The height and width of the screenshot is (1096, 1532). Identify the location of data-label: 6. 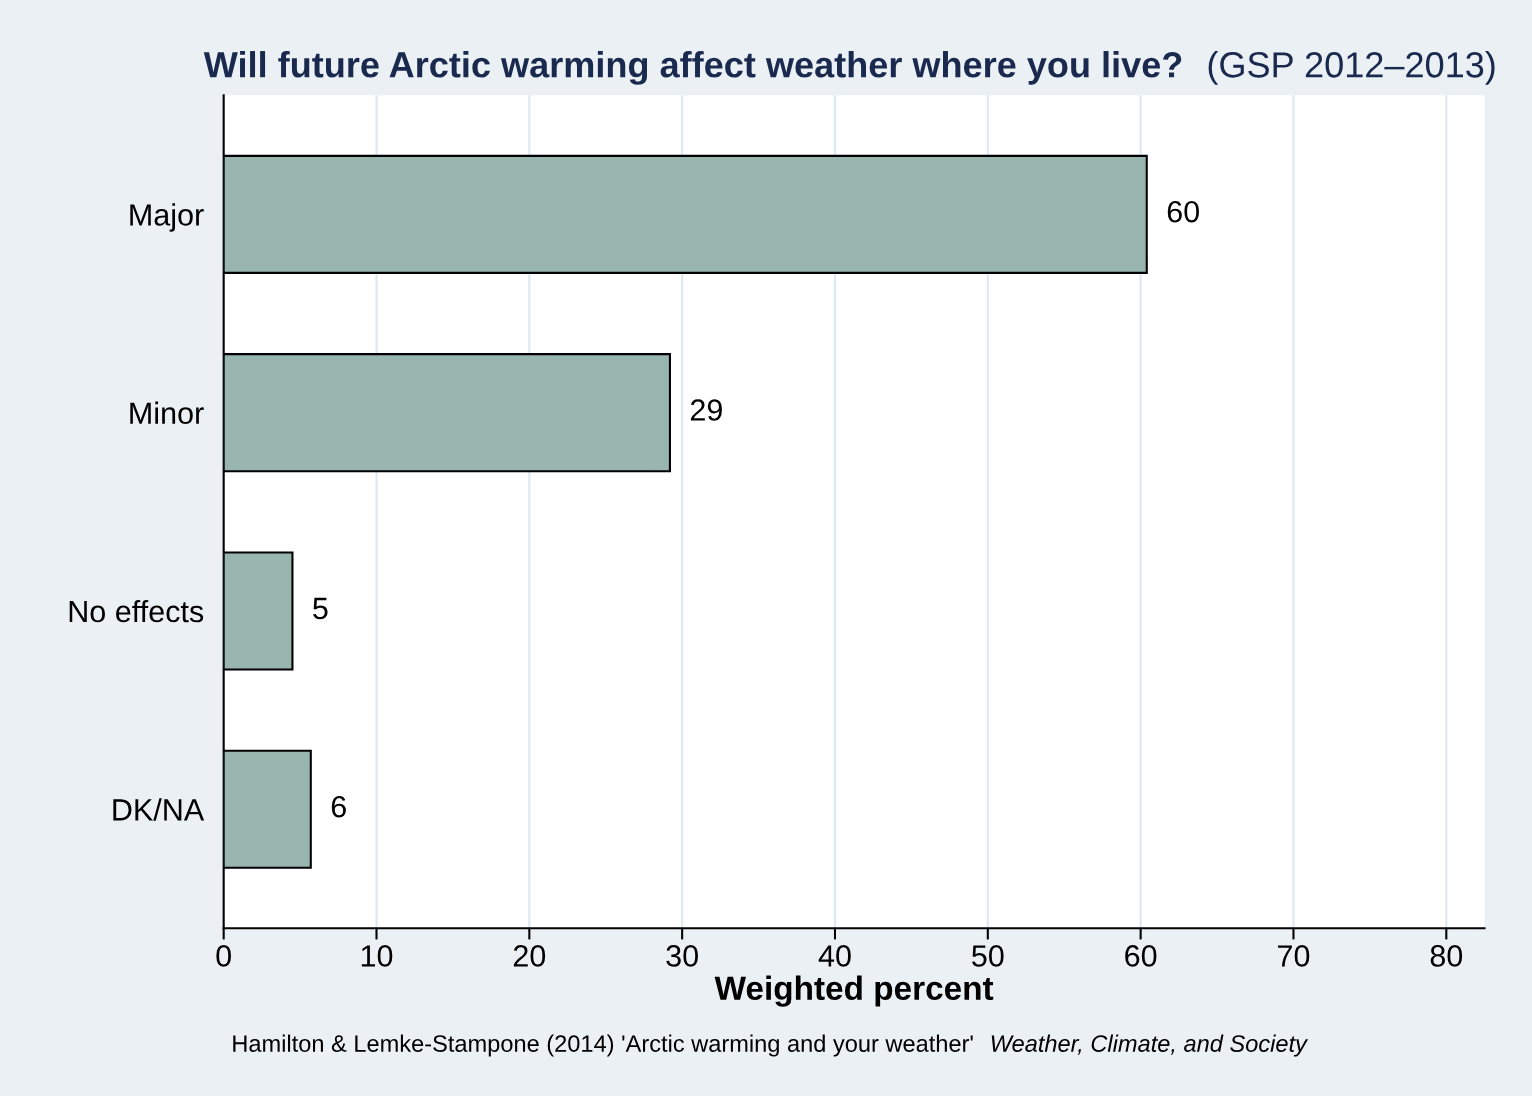
(338, 806).